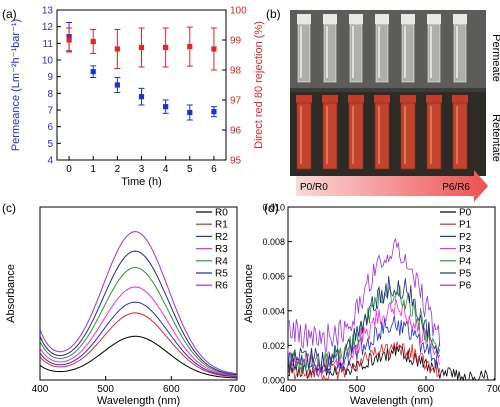  I want to click on legend-label-P5: P5, so click(465, 274).